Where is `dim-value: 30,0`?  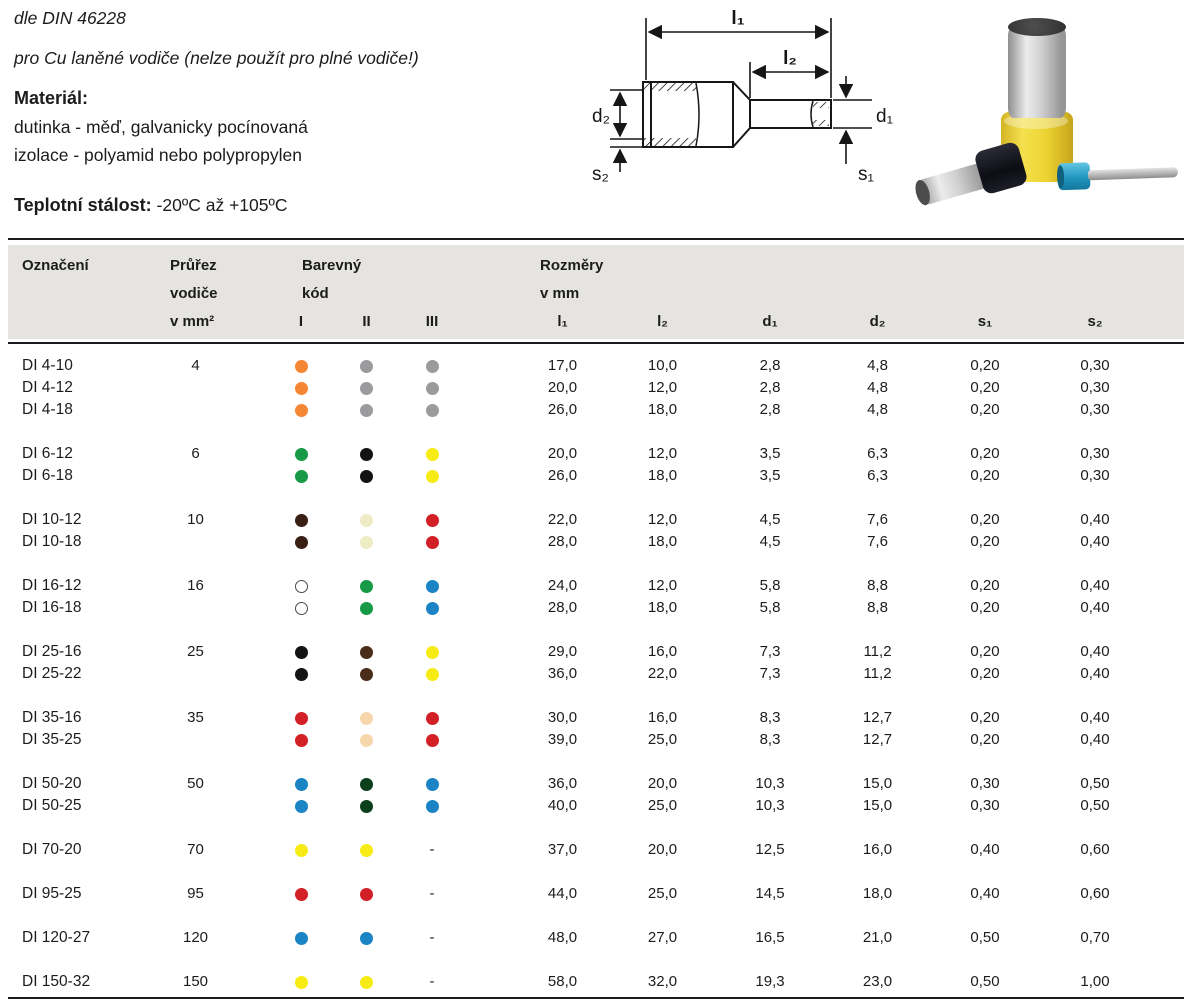
dim-value: 30,0 is located at coordinates (562, 717).